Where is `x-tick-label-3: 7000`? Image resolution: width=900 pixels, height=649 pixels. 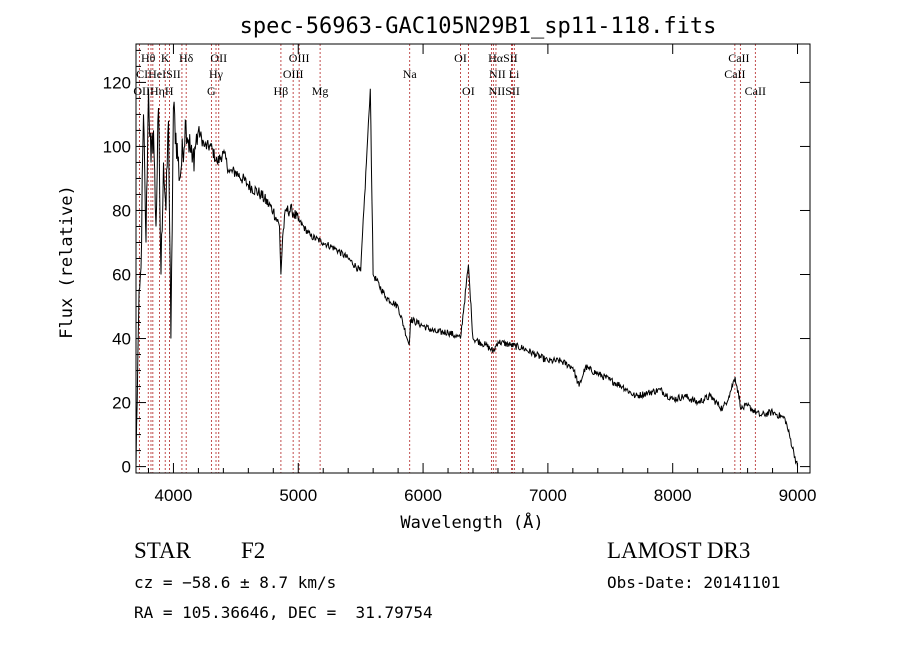
x-tick-label-3: 7000 is located at coordinates (548, 495).